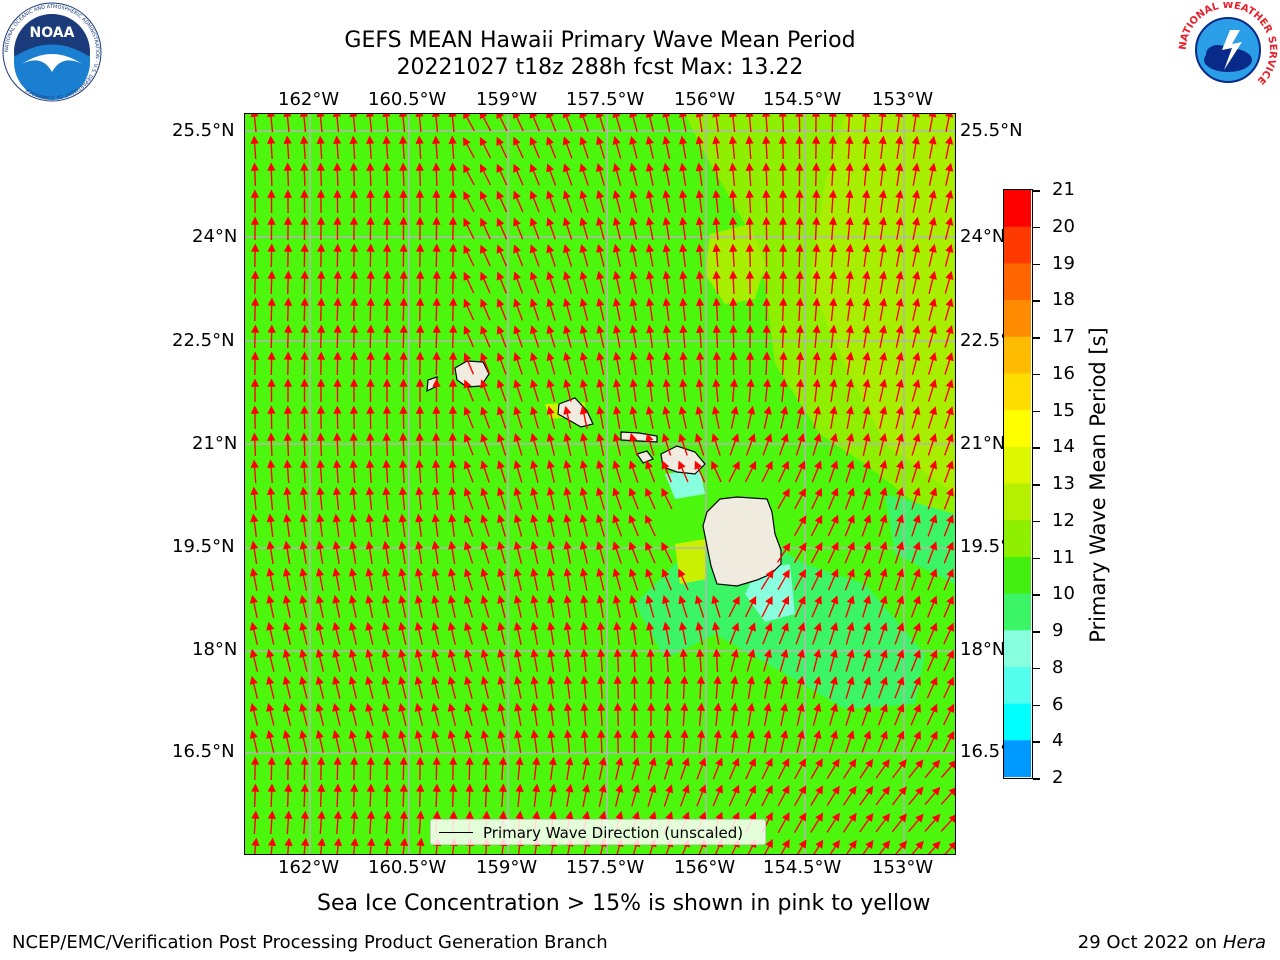 This screenshot has height=960, width=1280. Describe the element at coordinates (1063, 520) in the screenshot. I see `colorbar-tick-label: 12` at that location.